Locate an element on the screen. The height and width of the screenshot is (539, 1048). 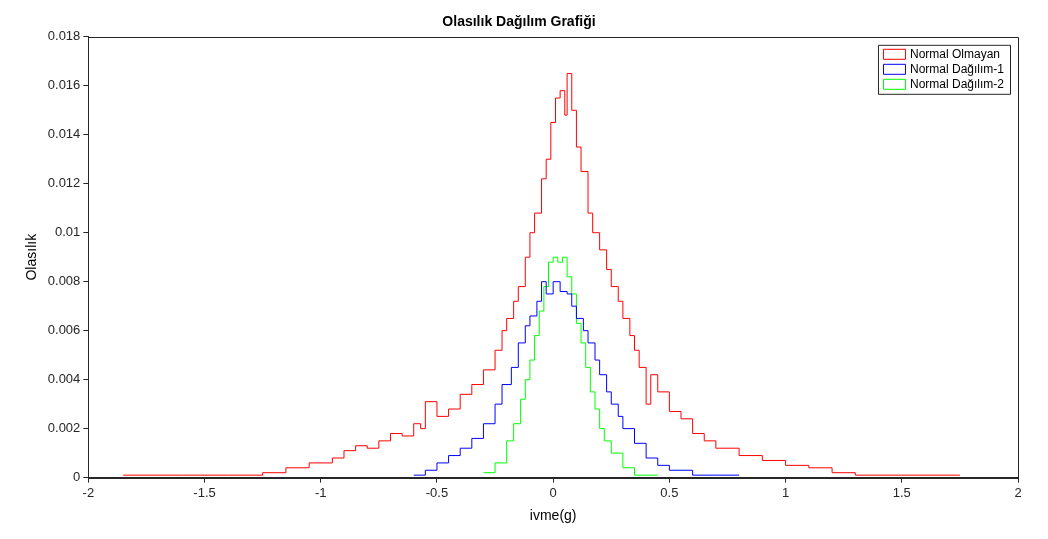
legend-label: Normal Dağılım-1 is located at coordinates (957, 69).